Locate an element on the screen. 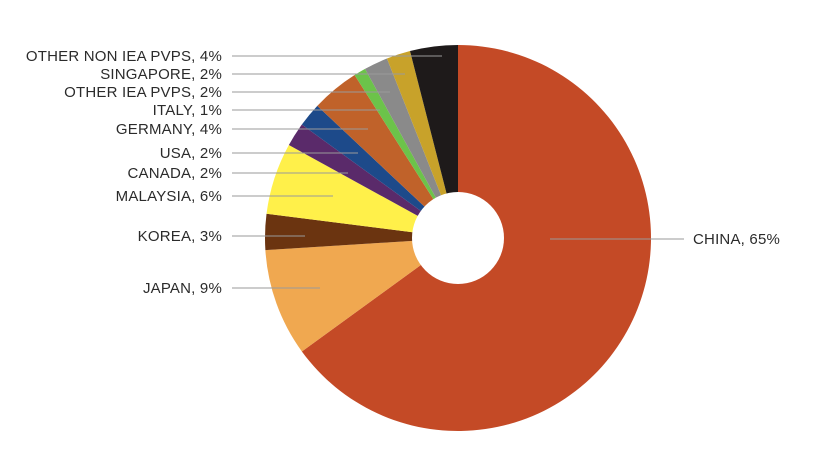  label-germany: GERMANY, 4% is located at coordinates (169, 129).